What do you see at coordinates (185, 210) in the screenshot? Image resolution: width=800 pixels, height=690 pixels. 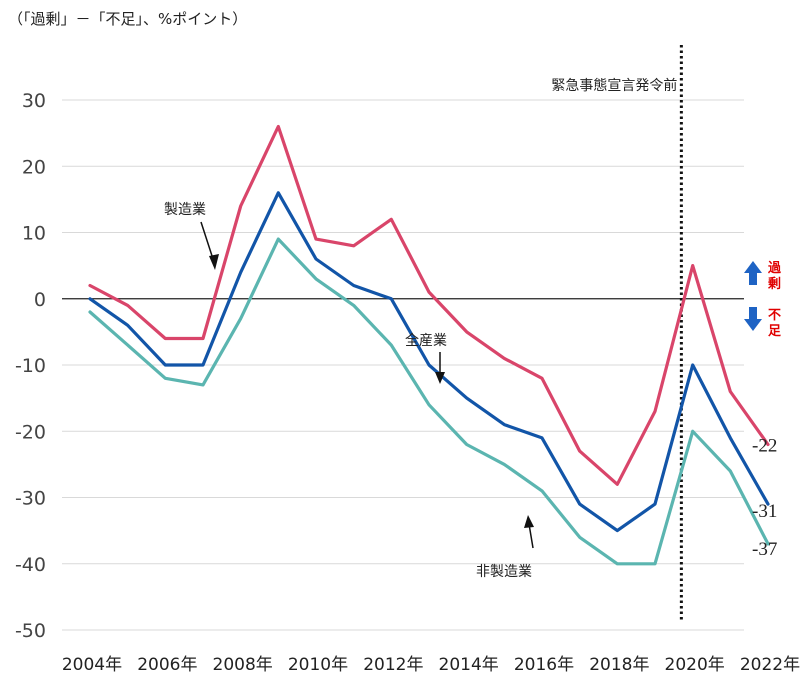 I see `annotation-manufacturing-label: 製造業` at bounding box center [185, 210].